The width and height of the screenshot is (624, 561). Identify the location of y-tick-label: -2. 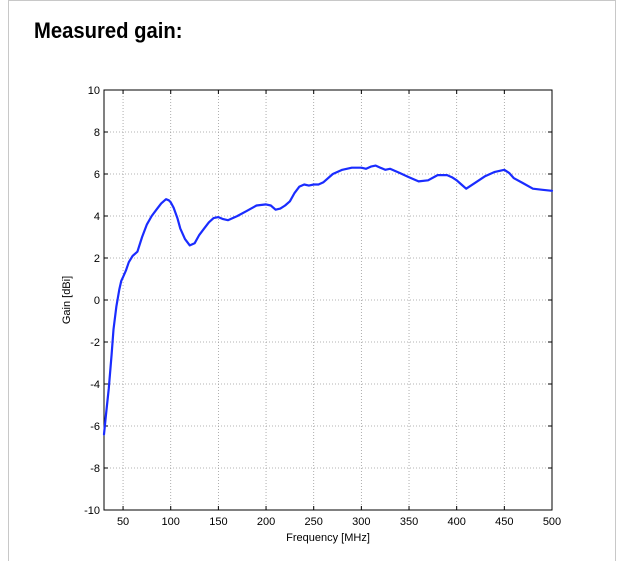
(95, 343).